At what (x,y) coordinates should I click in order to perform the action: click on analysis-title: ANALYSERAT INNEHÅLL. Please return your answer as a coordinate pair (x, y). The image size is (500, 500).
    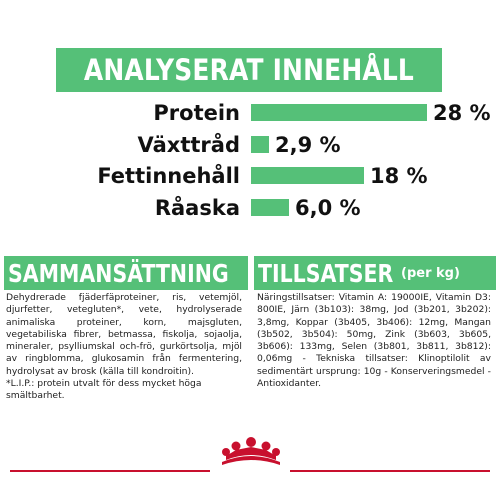
    Looking at the image, I should click on (249, 70).